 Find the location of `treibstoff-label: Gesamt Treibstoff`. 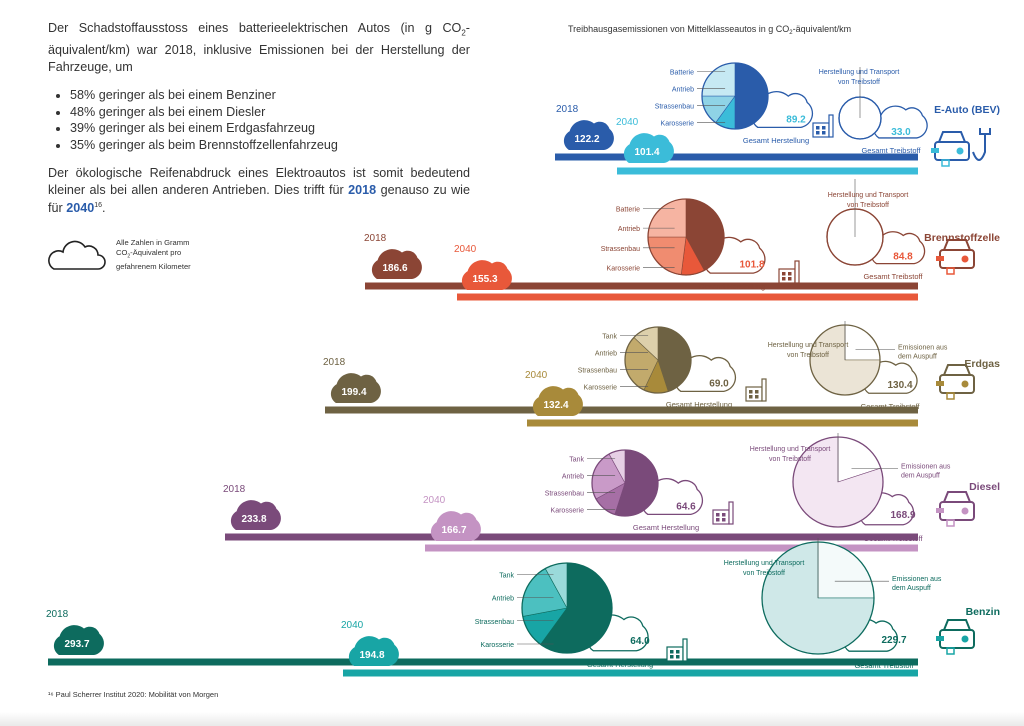

treibstoff-label: Gesamt Treibstoff is located at coordinates (884, 665).